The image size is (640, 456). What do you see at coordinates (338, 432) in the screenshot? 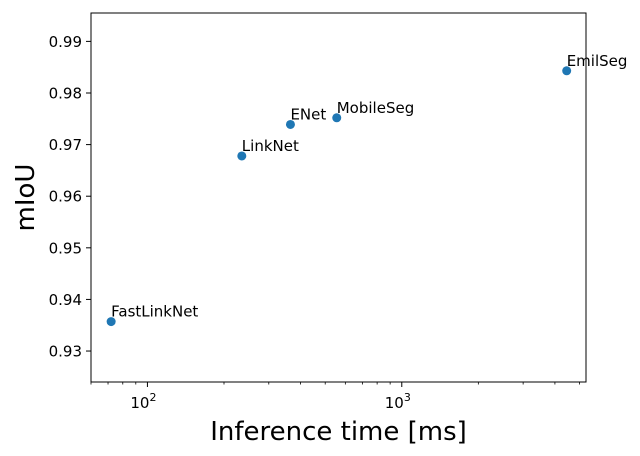
I see `x-axis-title: Inference time [ms]` at bounding box center [338, 432].